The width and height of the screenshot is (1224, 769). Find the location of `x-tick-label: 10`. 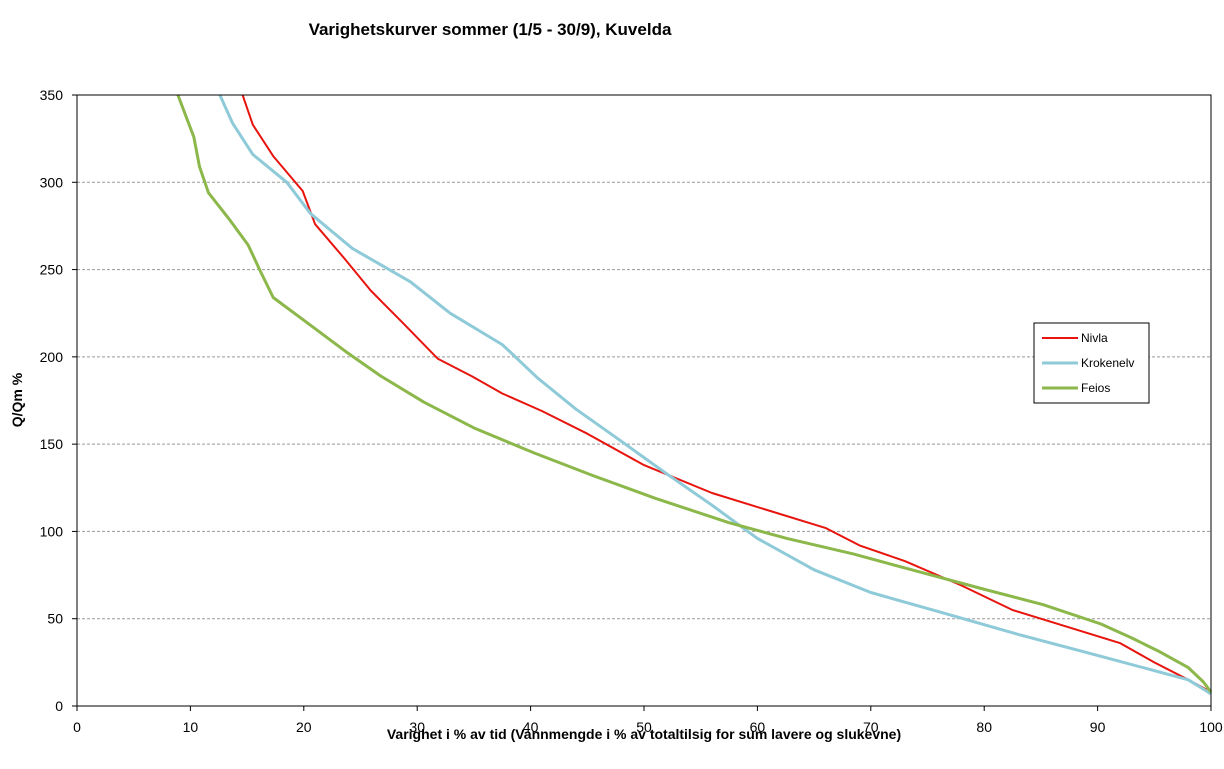

x-tick-label: 10 is located at coordinates (191, 727).